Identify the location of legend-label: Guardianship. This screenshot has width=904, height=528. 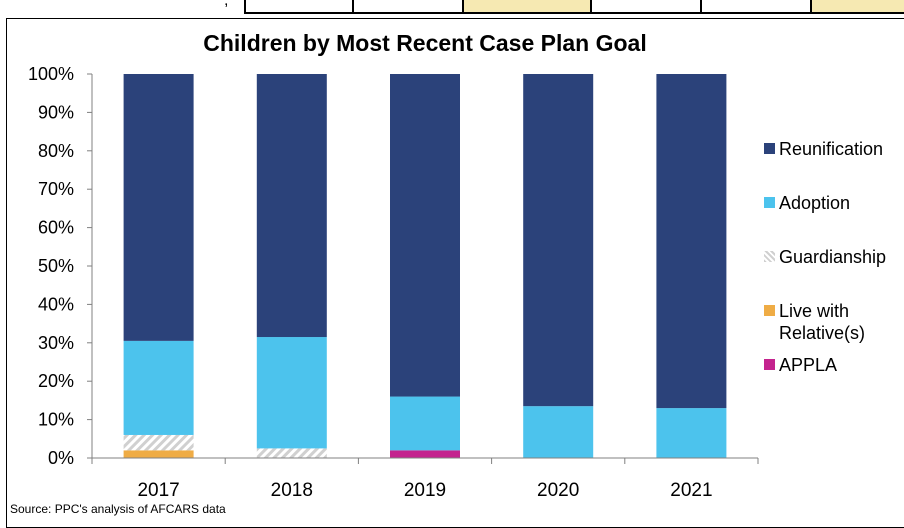
(833, 257).